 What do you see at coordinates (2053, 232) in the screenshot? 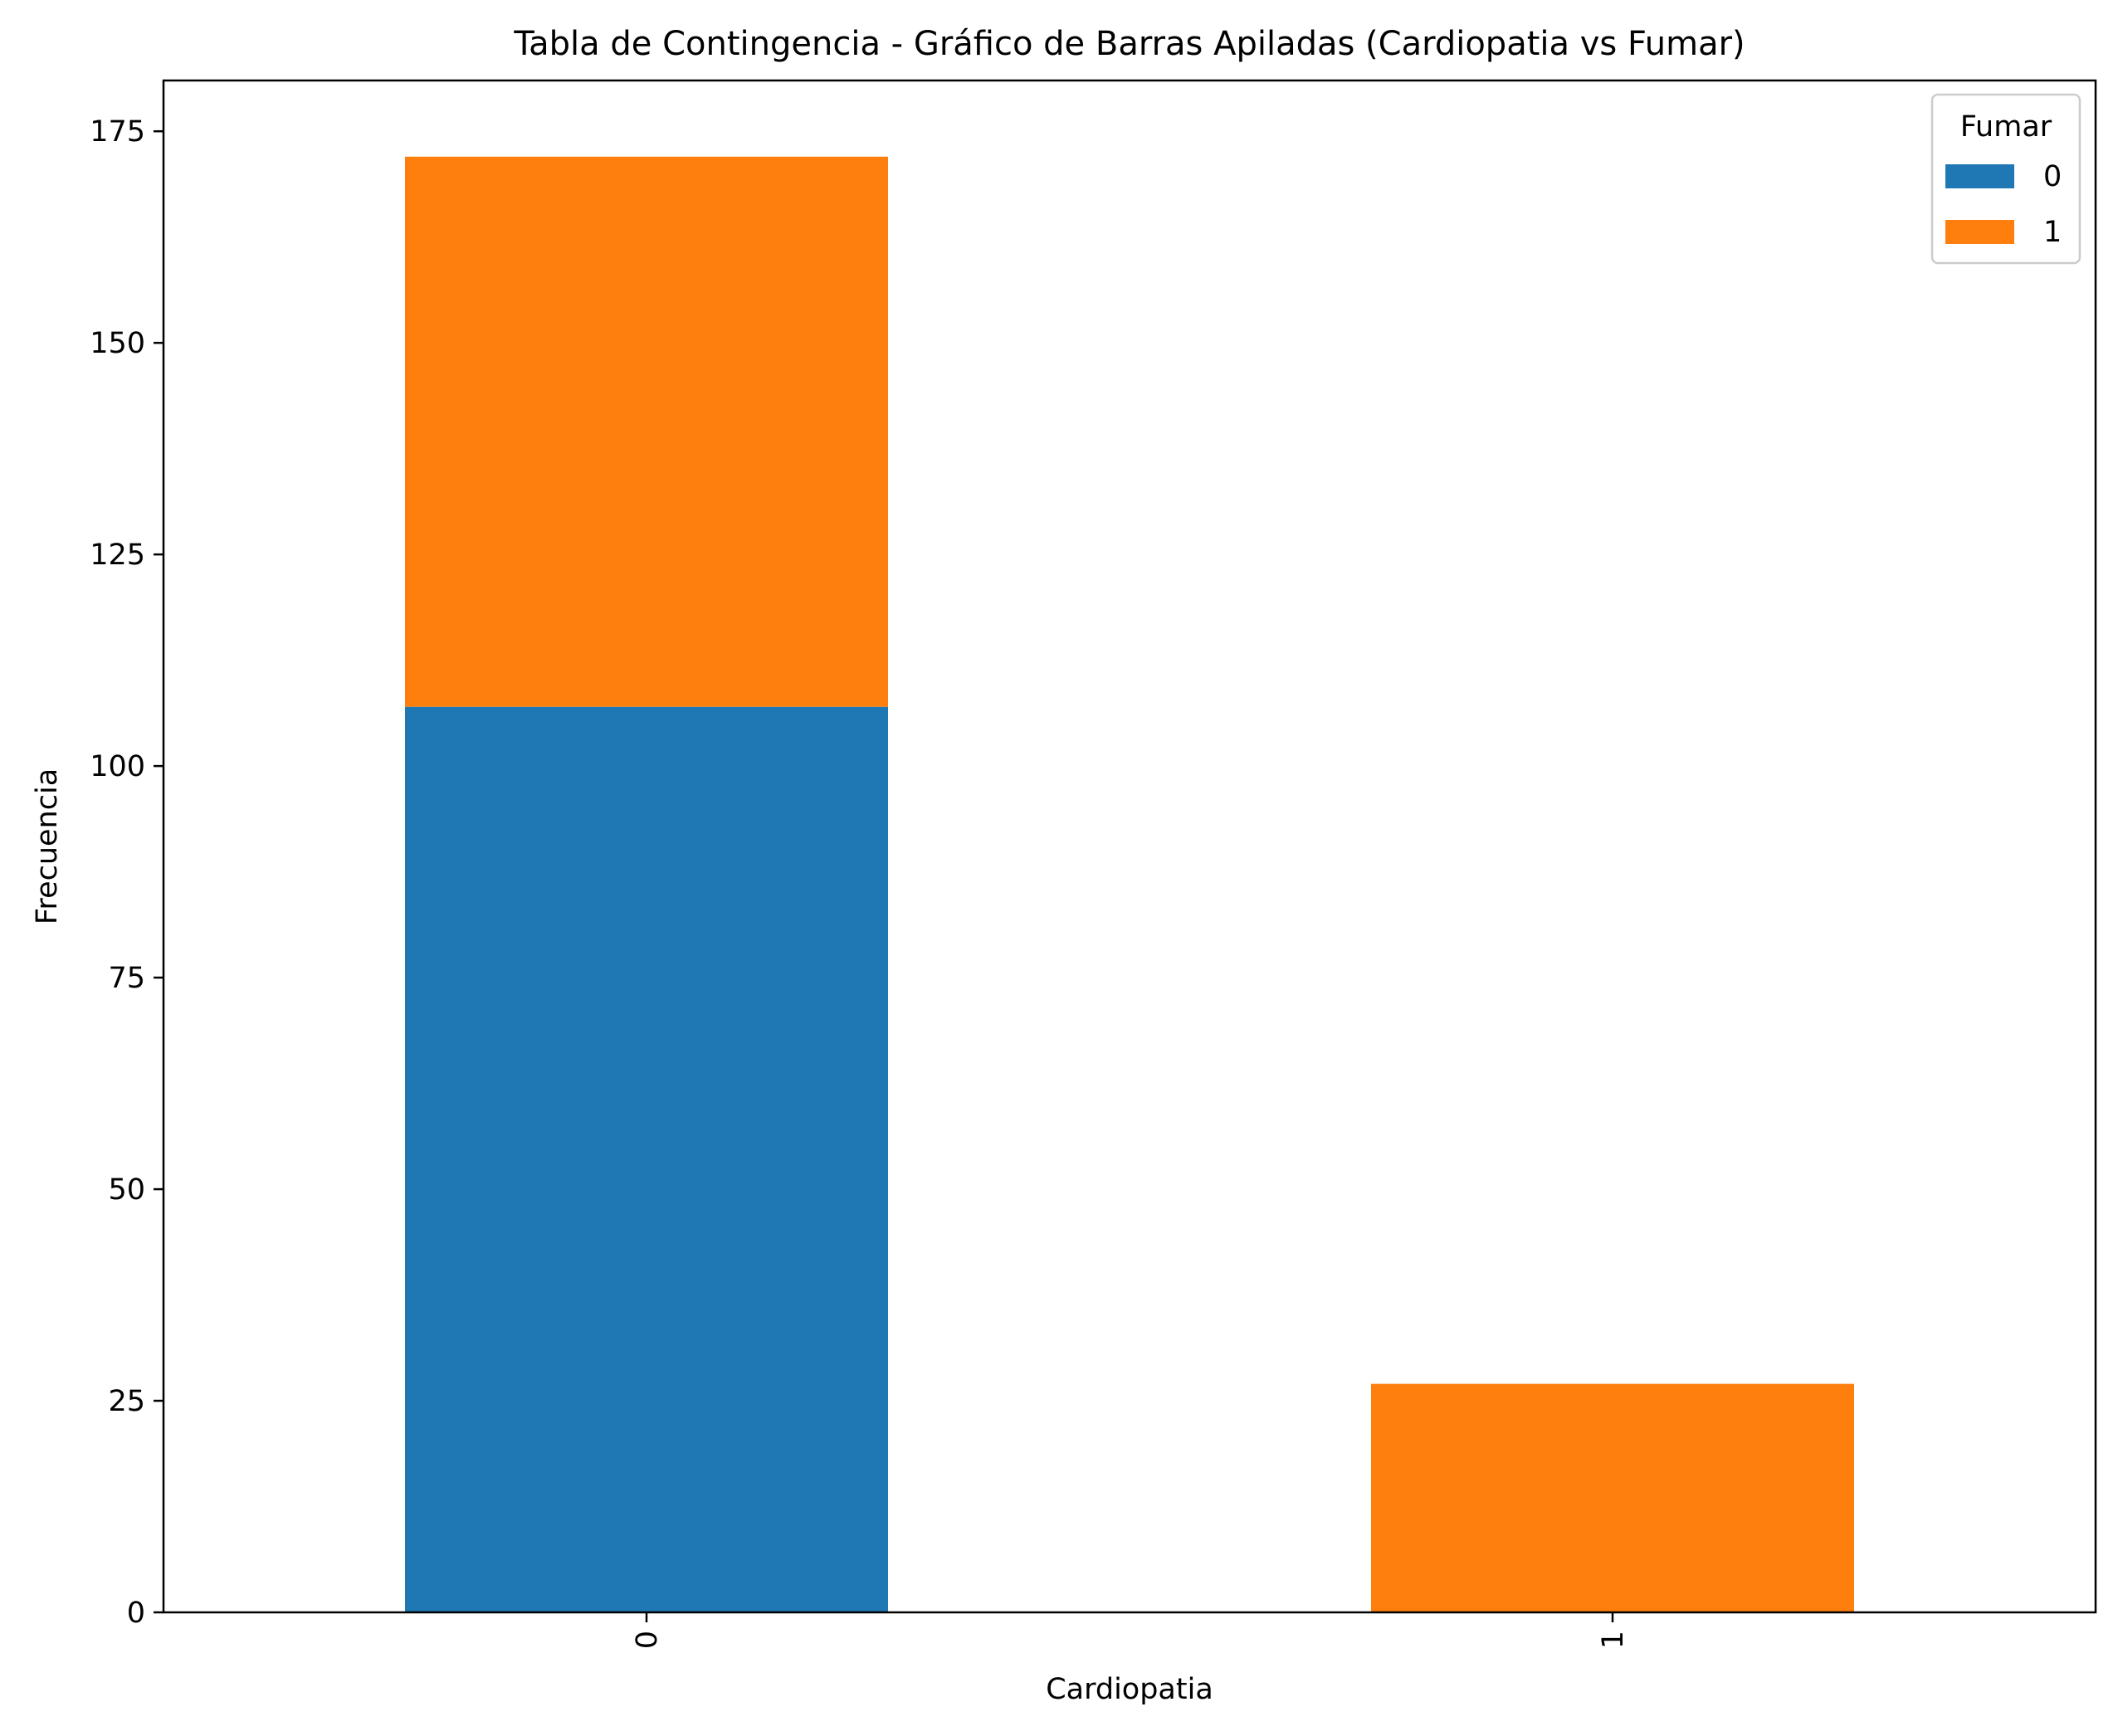
I see `legend-label-1: 1` at bounding box center [2053, 232].